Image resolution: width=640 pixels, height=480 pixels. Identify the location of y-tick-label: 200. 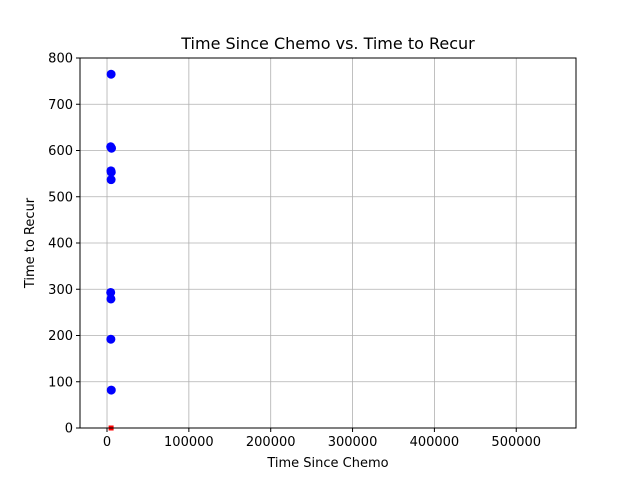
(60, 336).